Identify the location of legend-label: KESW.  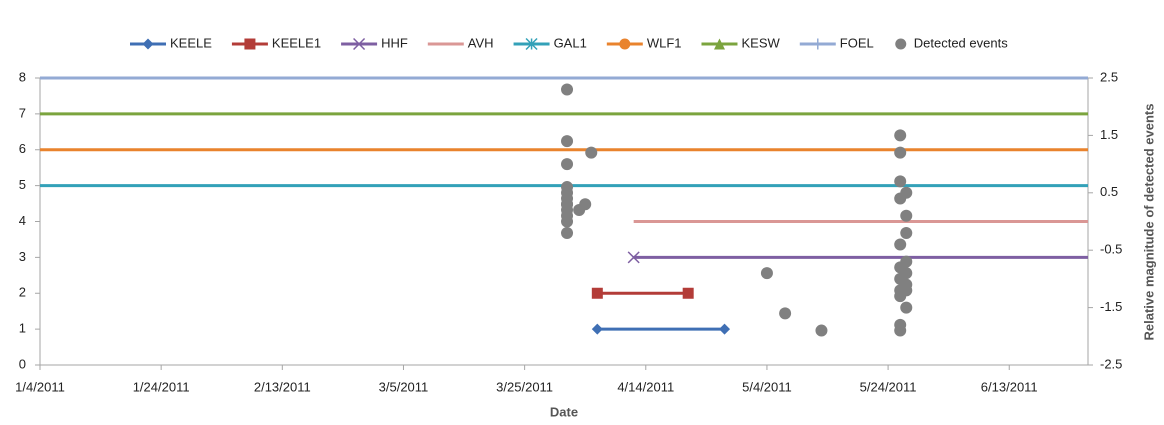
(760, 42).